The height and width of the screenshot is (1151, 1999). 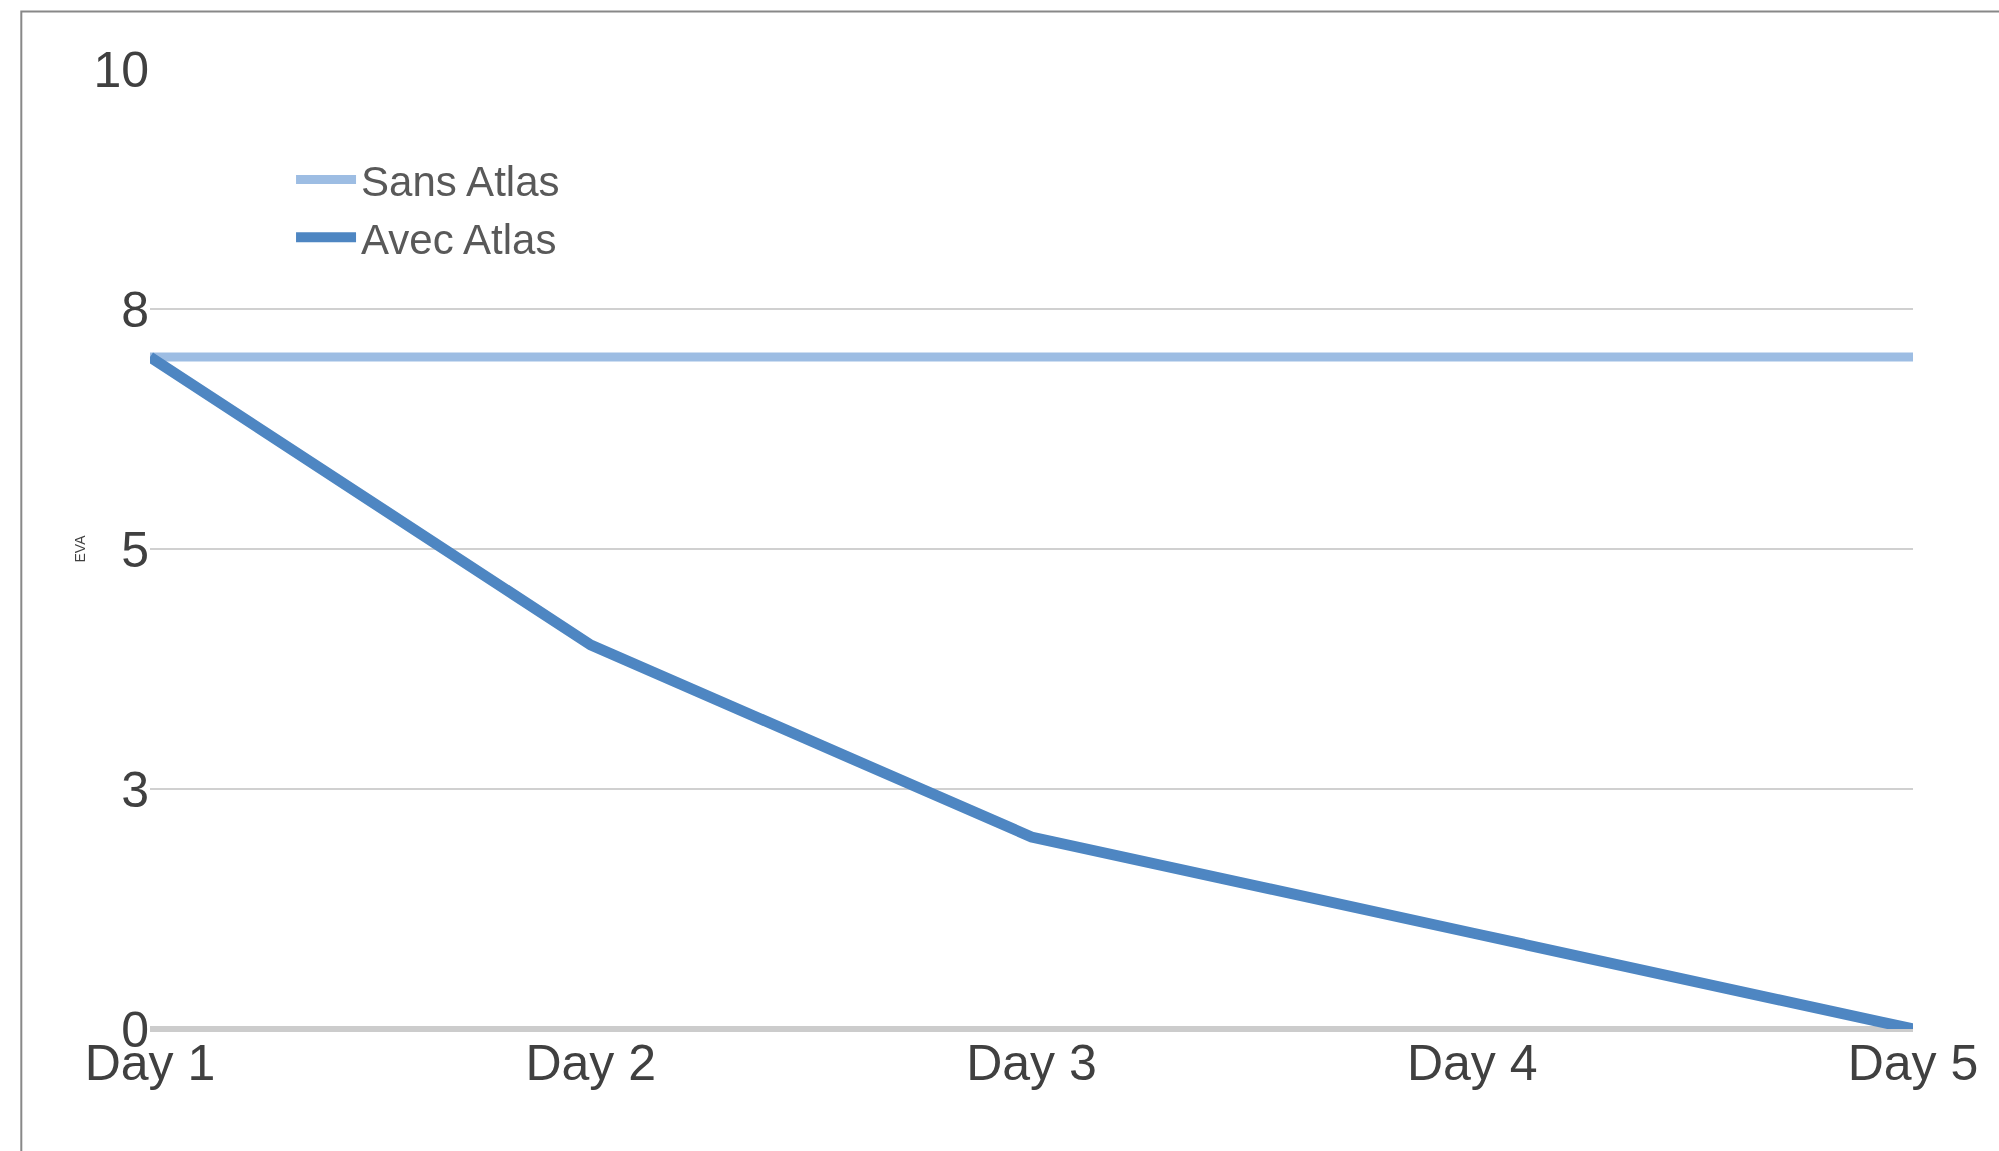 I want to click on y-tick-label: 10, so click(x=121, y=69).